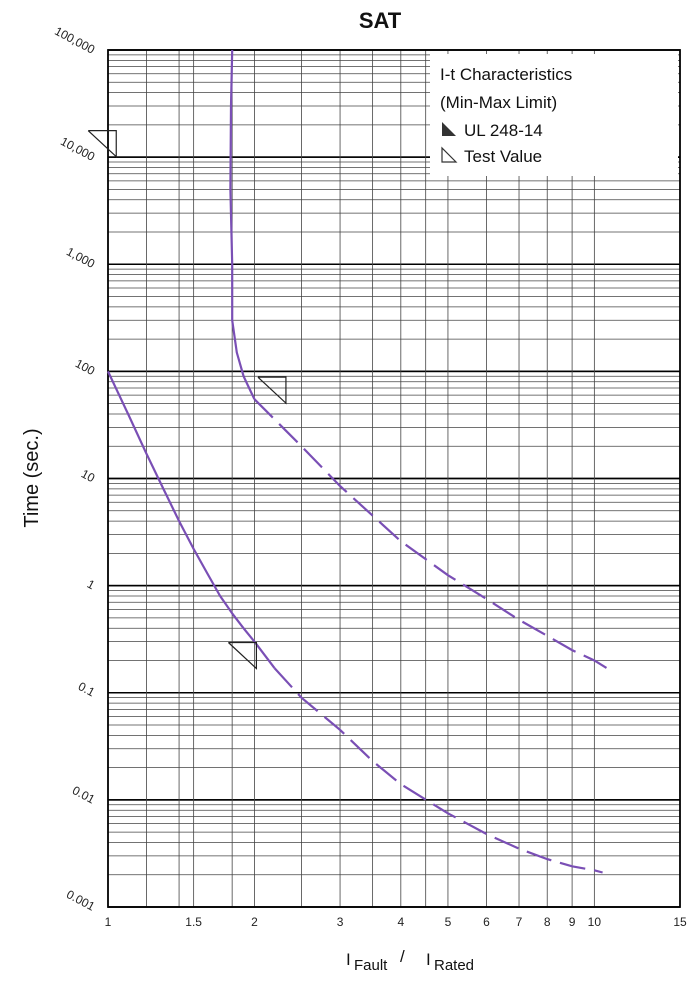  What do you see at coordinates (74, 469) in the screenshot?
I see `y-tick-labels: 100,000 10,000 1,000 100 10 1 0.1 0.01 0.001` at bounding box center [74, 469].